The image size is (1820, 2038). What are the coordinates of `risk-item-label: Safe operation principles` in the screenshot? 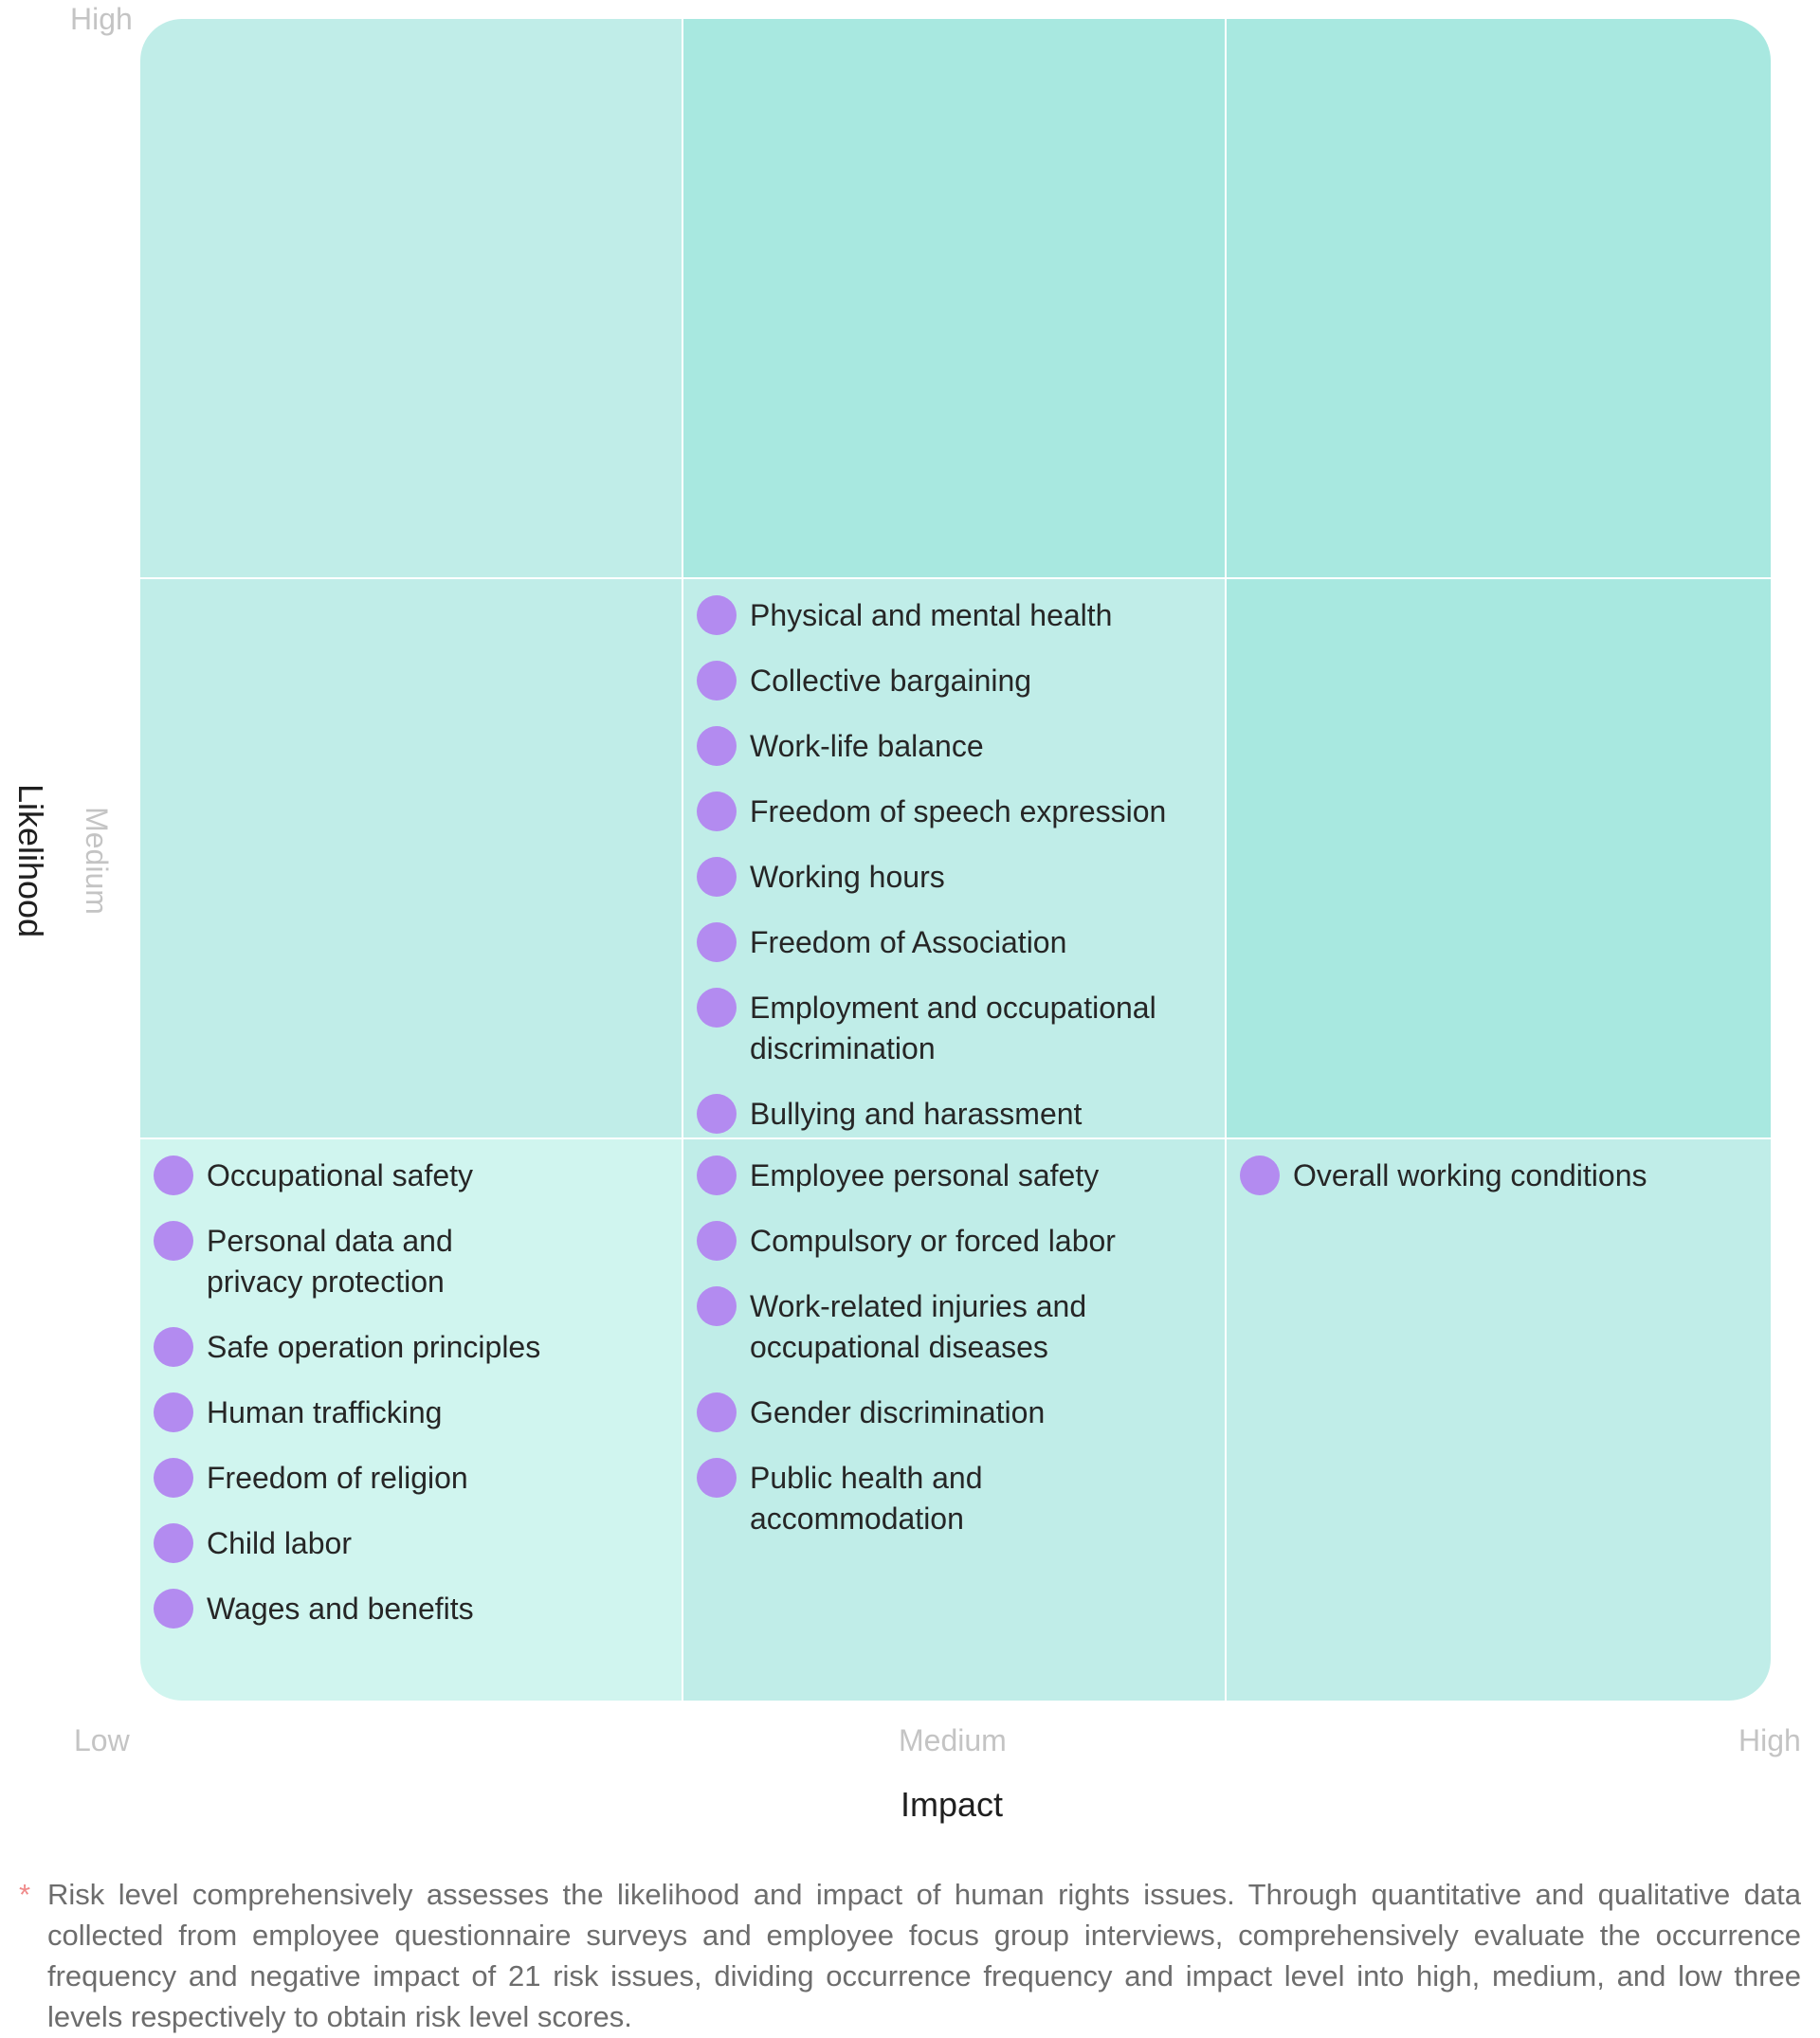 It's located at (374, 1347).